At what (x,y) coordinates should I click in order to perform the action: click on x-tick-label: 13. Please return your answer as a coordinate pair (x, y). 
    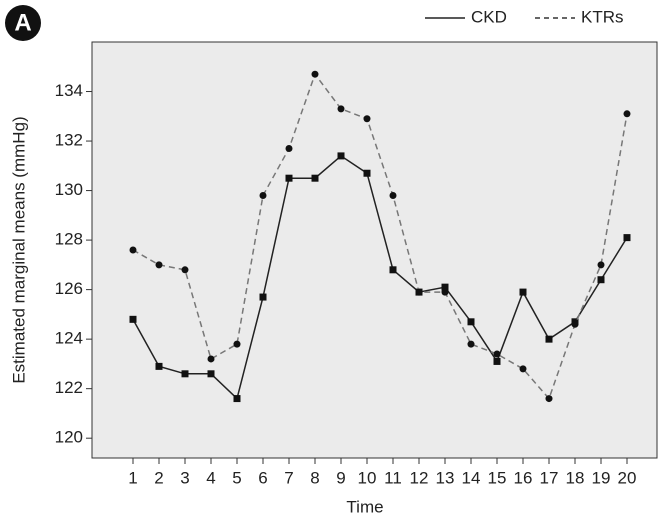
    Looking at the image, I should click on (445, 477).